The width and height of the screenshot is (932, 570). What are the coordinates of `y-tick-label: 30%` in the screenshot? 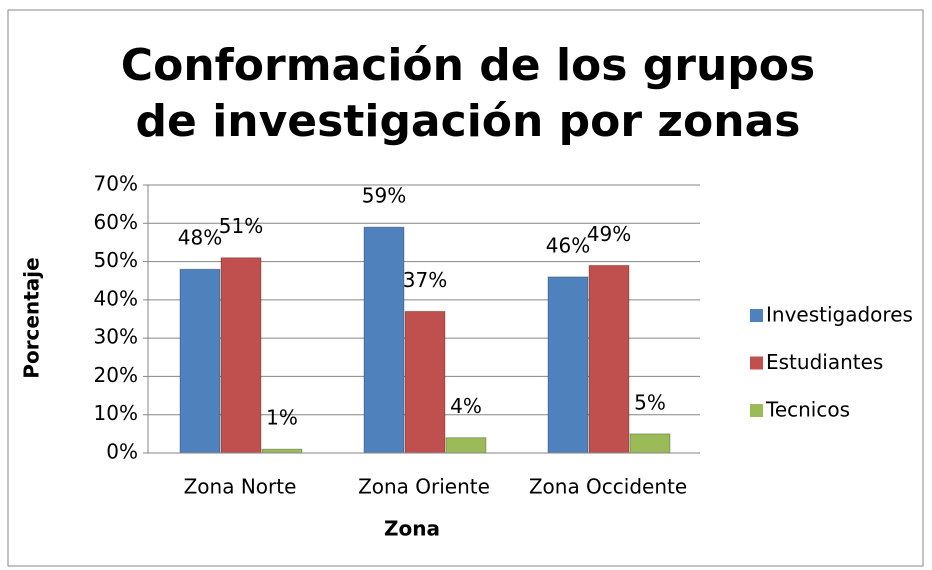 It's located at (116, 337).